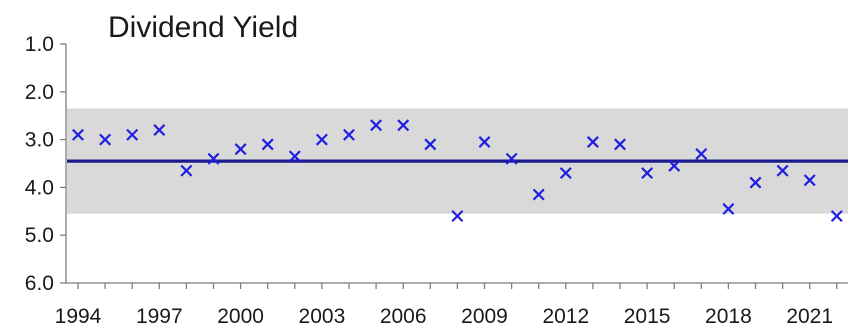  Describe the element at coordinates (728, 316) in the screenshot. I see `x-tick-label: 2018` at that location.